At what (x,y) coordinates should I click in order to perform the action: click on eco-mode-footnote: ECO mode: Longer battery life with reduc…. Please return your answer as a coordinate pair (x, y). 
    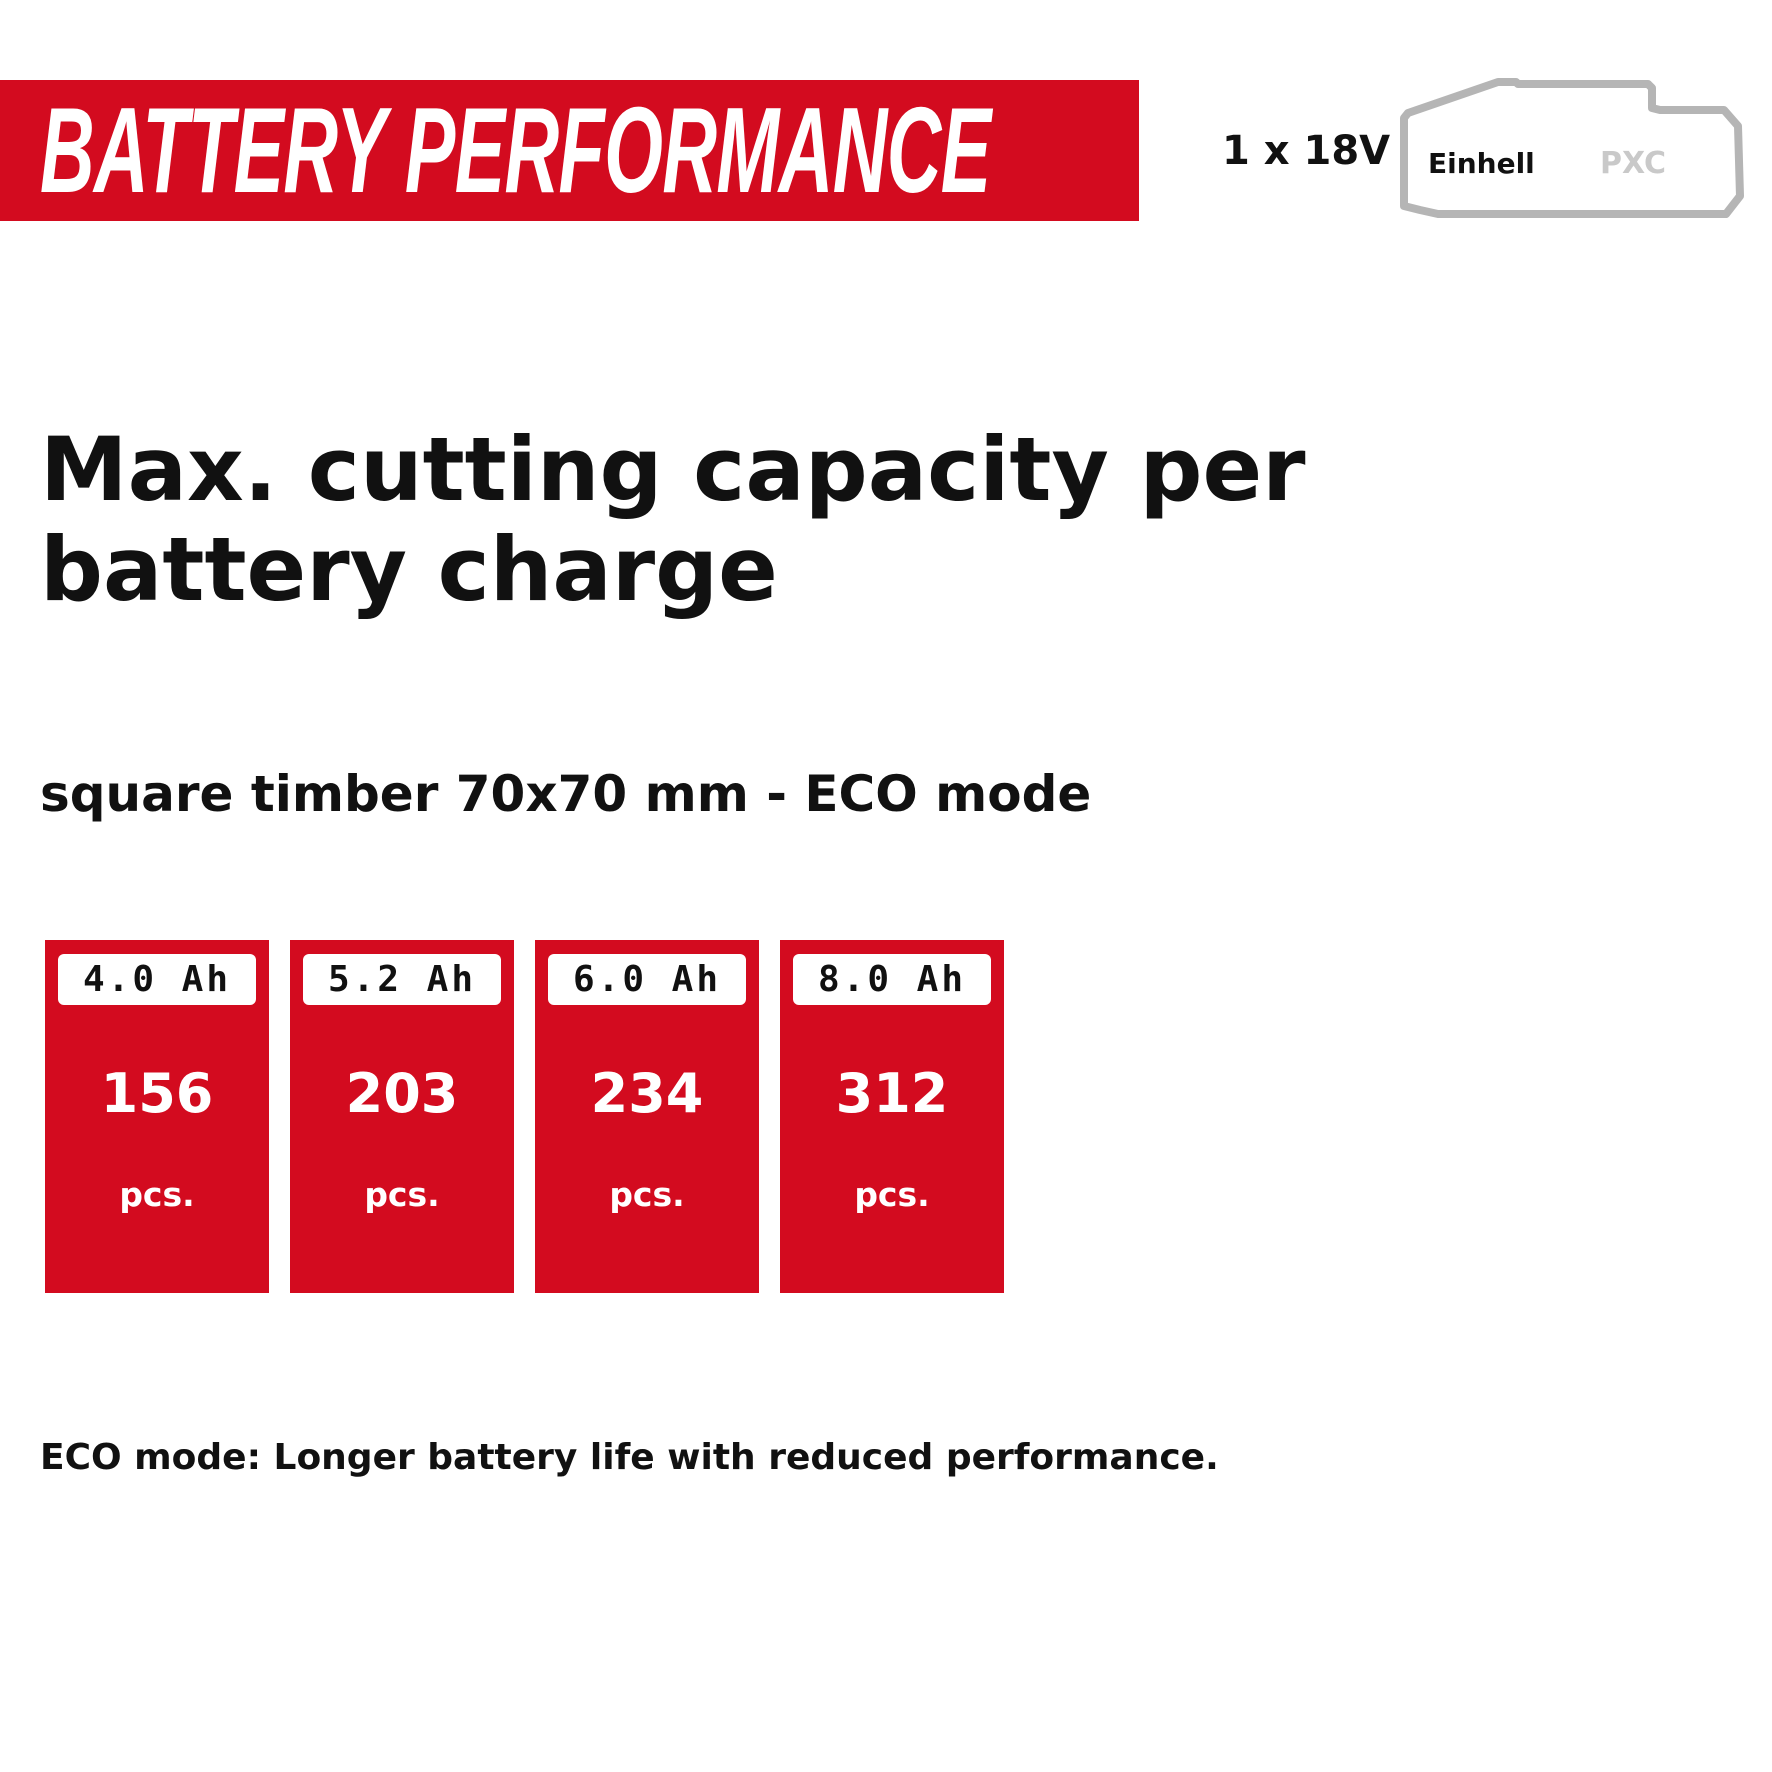
    Looking at the image, I should click on (629, 1457).